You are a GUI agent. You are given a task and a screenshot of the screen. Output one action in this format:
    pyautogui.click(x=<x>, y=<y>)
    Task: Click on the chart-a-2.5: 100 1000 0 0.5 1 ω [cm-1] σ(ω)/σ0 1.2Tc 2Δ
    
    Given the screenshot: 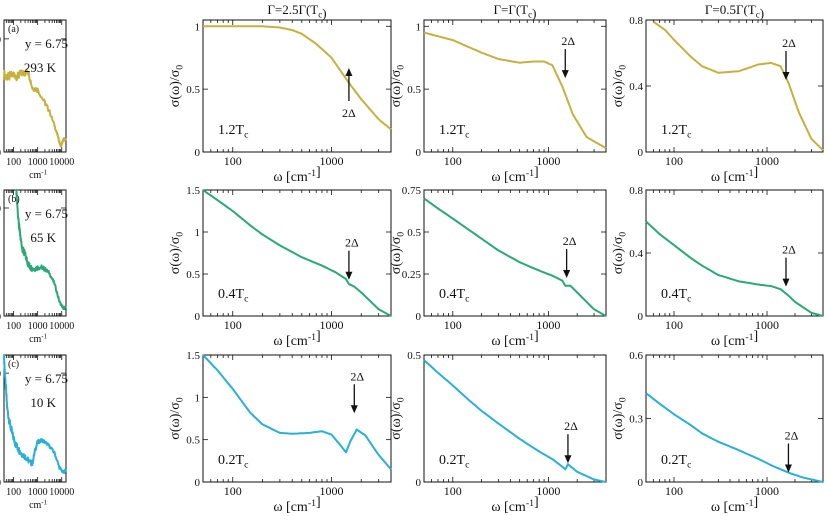 What is the action you would take?
    pyautogui.click(x=280, y=102)
    